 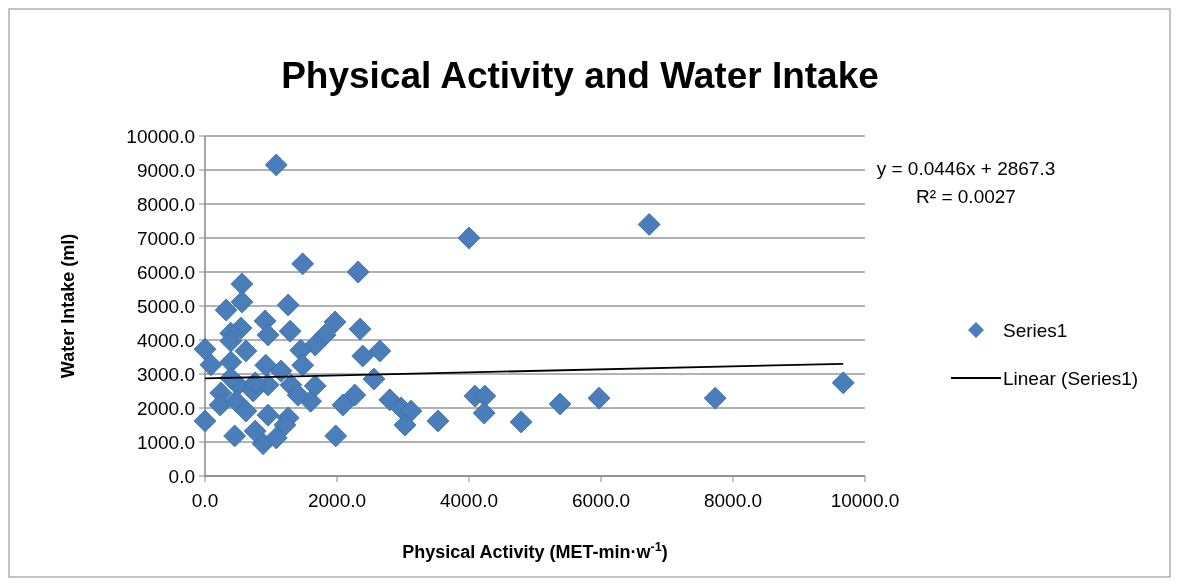 What do you see at coordinates (181, 476) in the screenshot?
I see `y-tick-label: 0.0` at bounding box center [181, 476].